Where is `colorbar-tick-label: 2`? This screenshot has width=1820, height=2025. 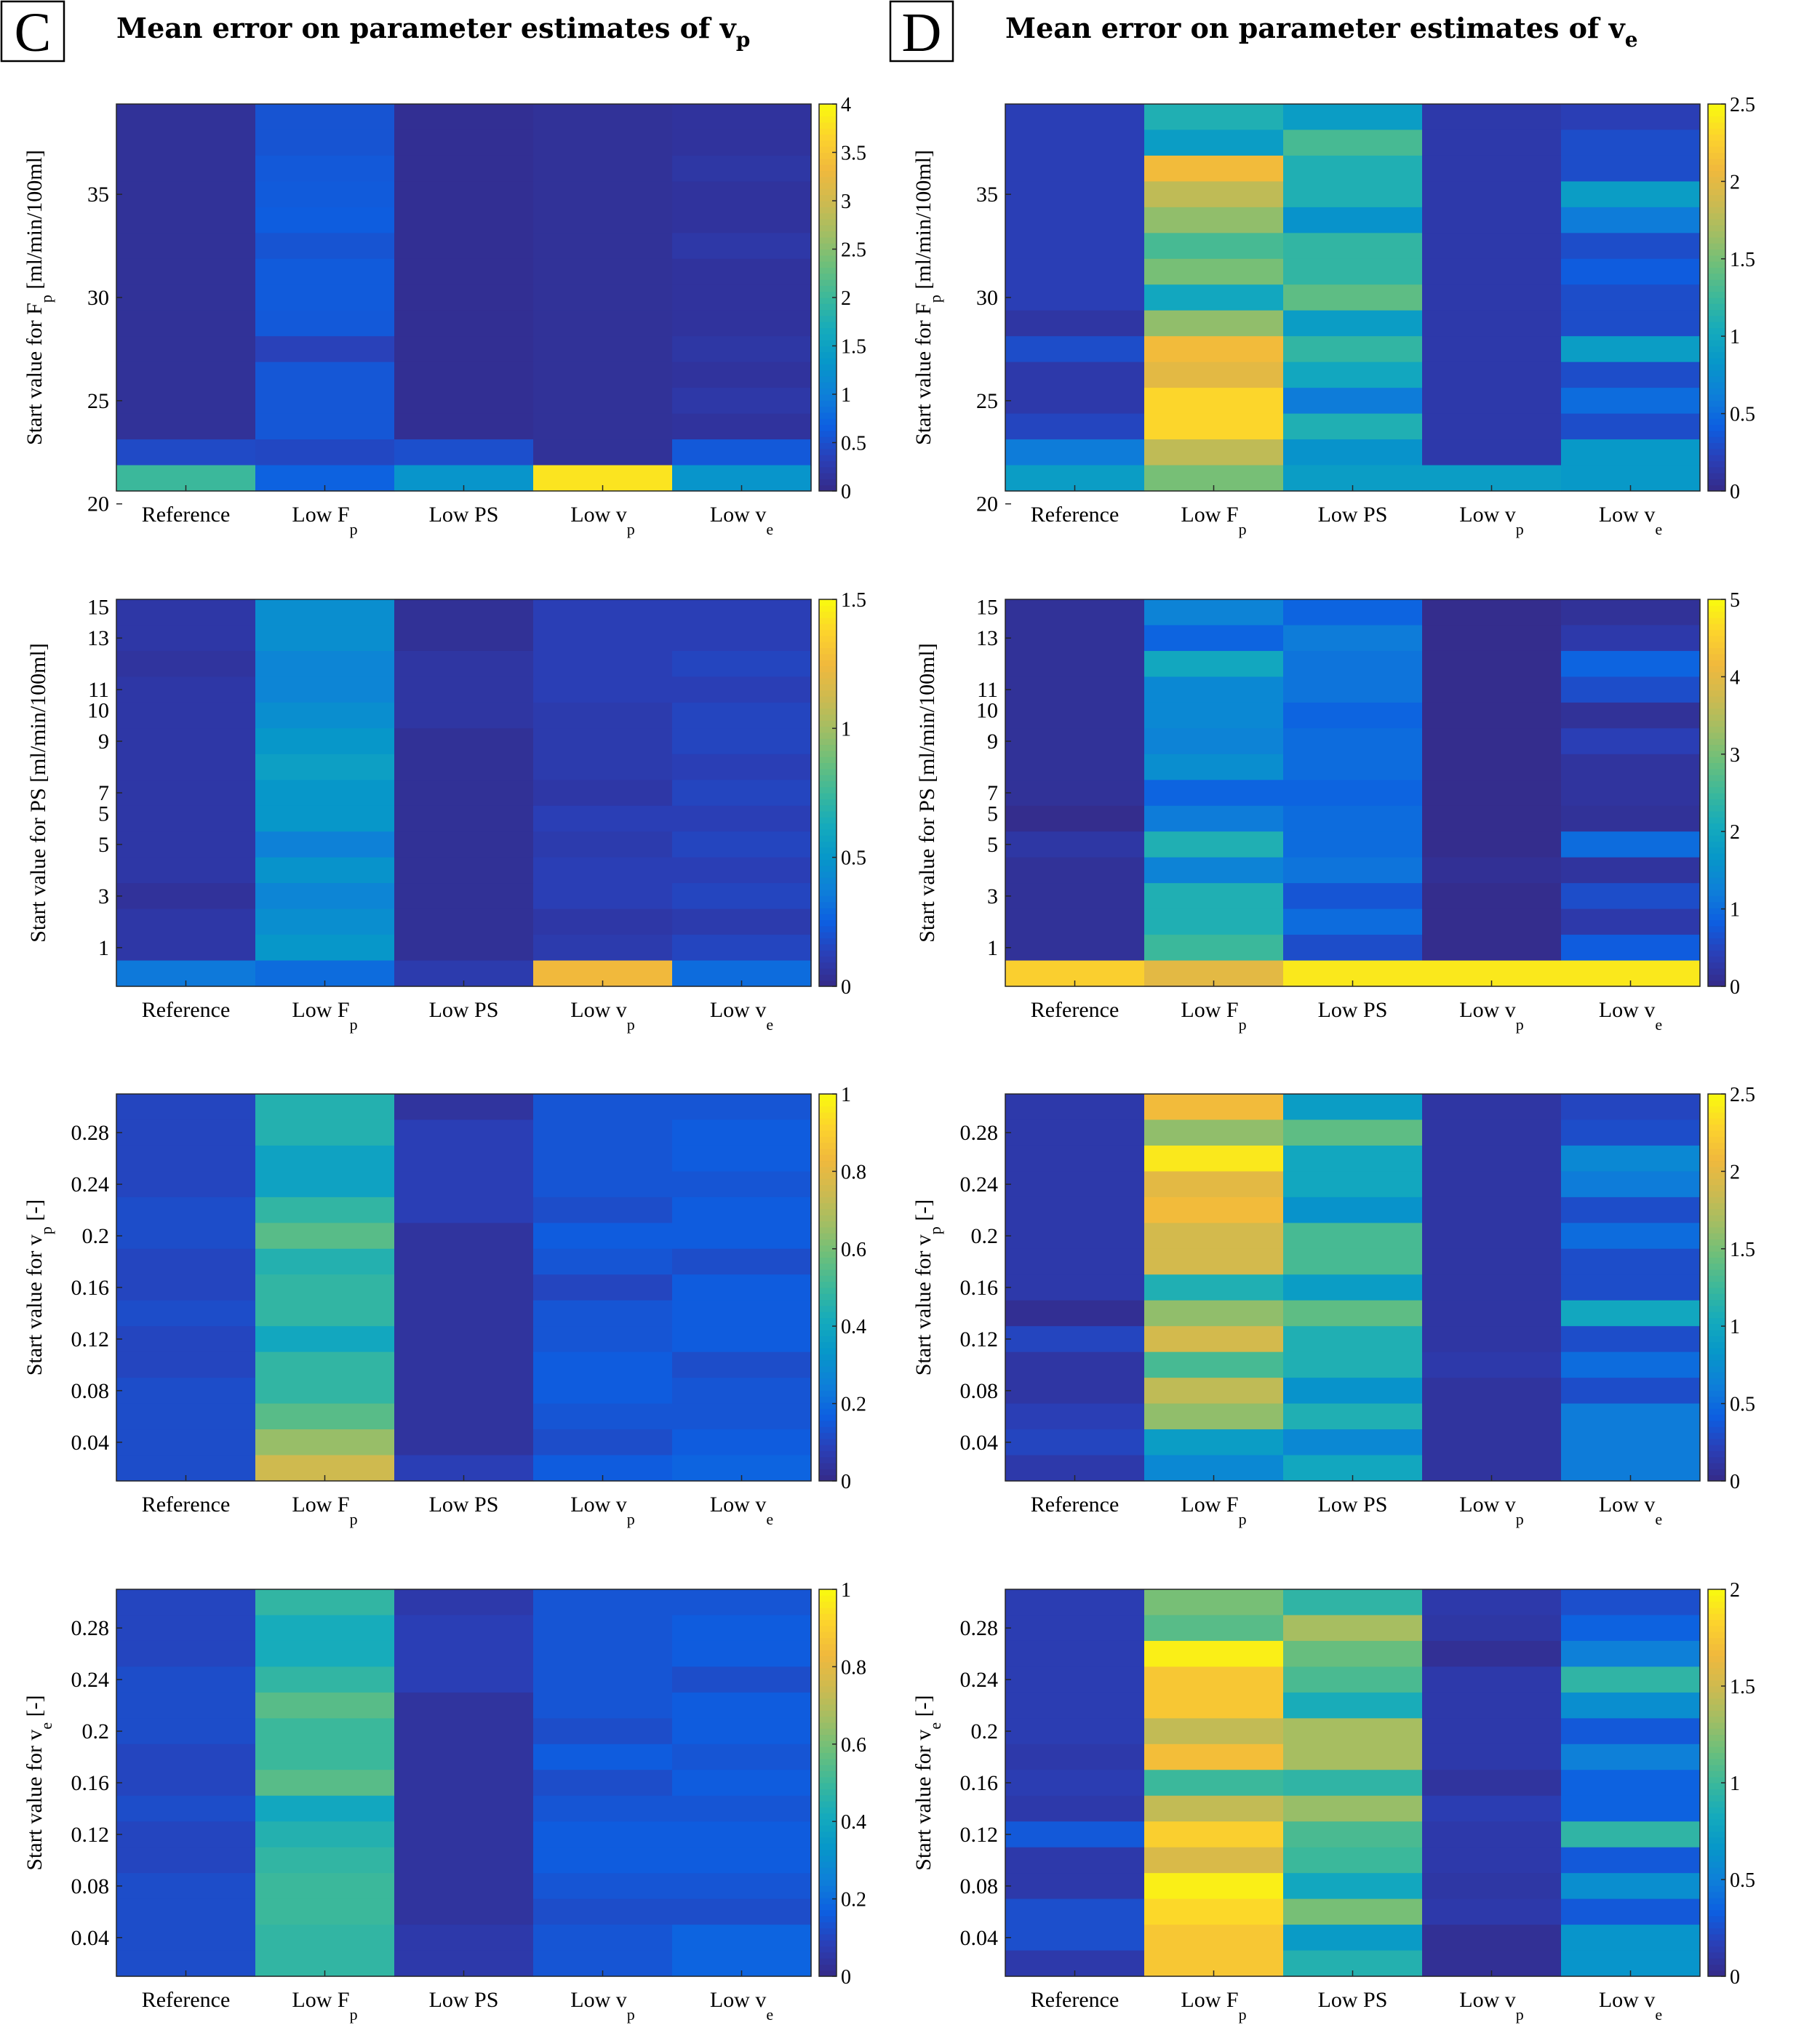
colorbar-tick-label: 2 is located at coordinates (1735, 1590).